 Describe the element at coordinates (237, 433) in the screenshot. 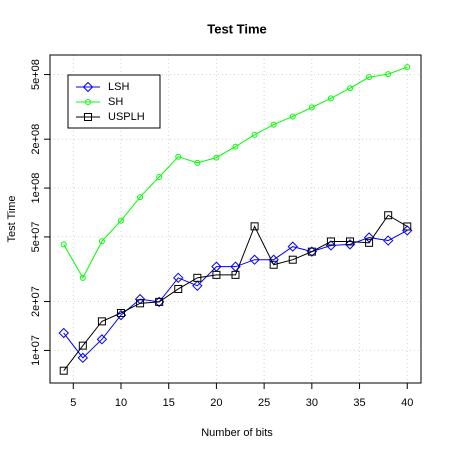

I see `x-axis-label: Number of bits` at that location.